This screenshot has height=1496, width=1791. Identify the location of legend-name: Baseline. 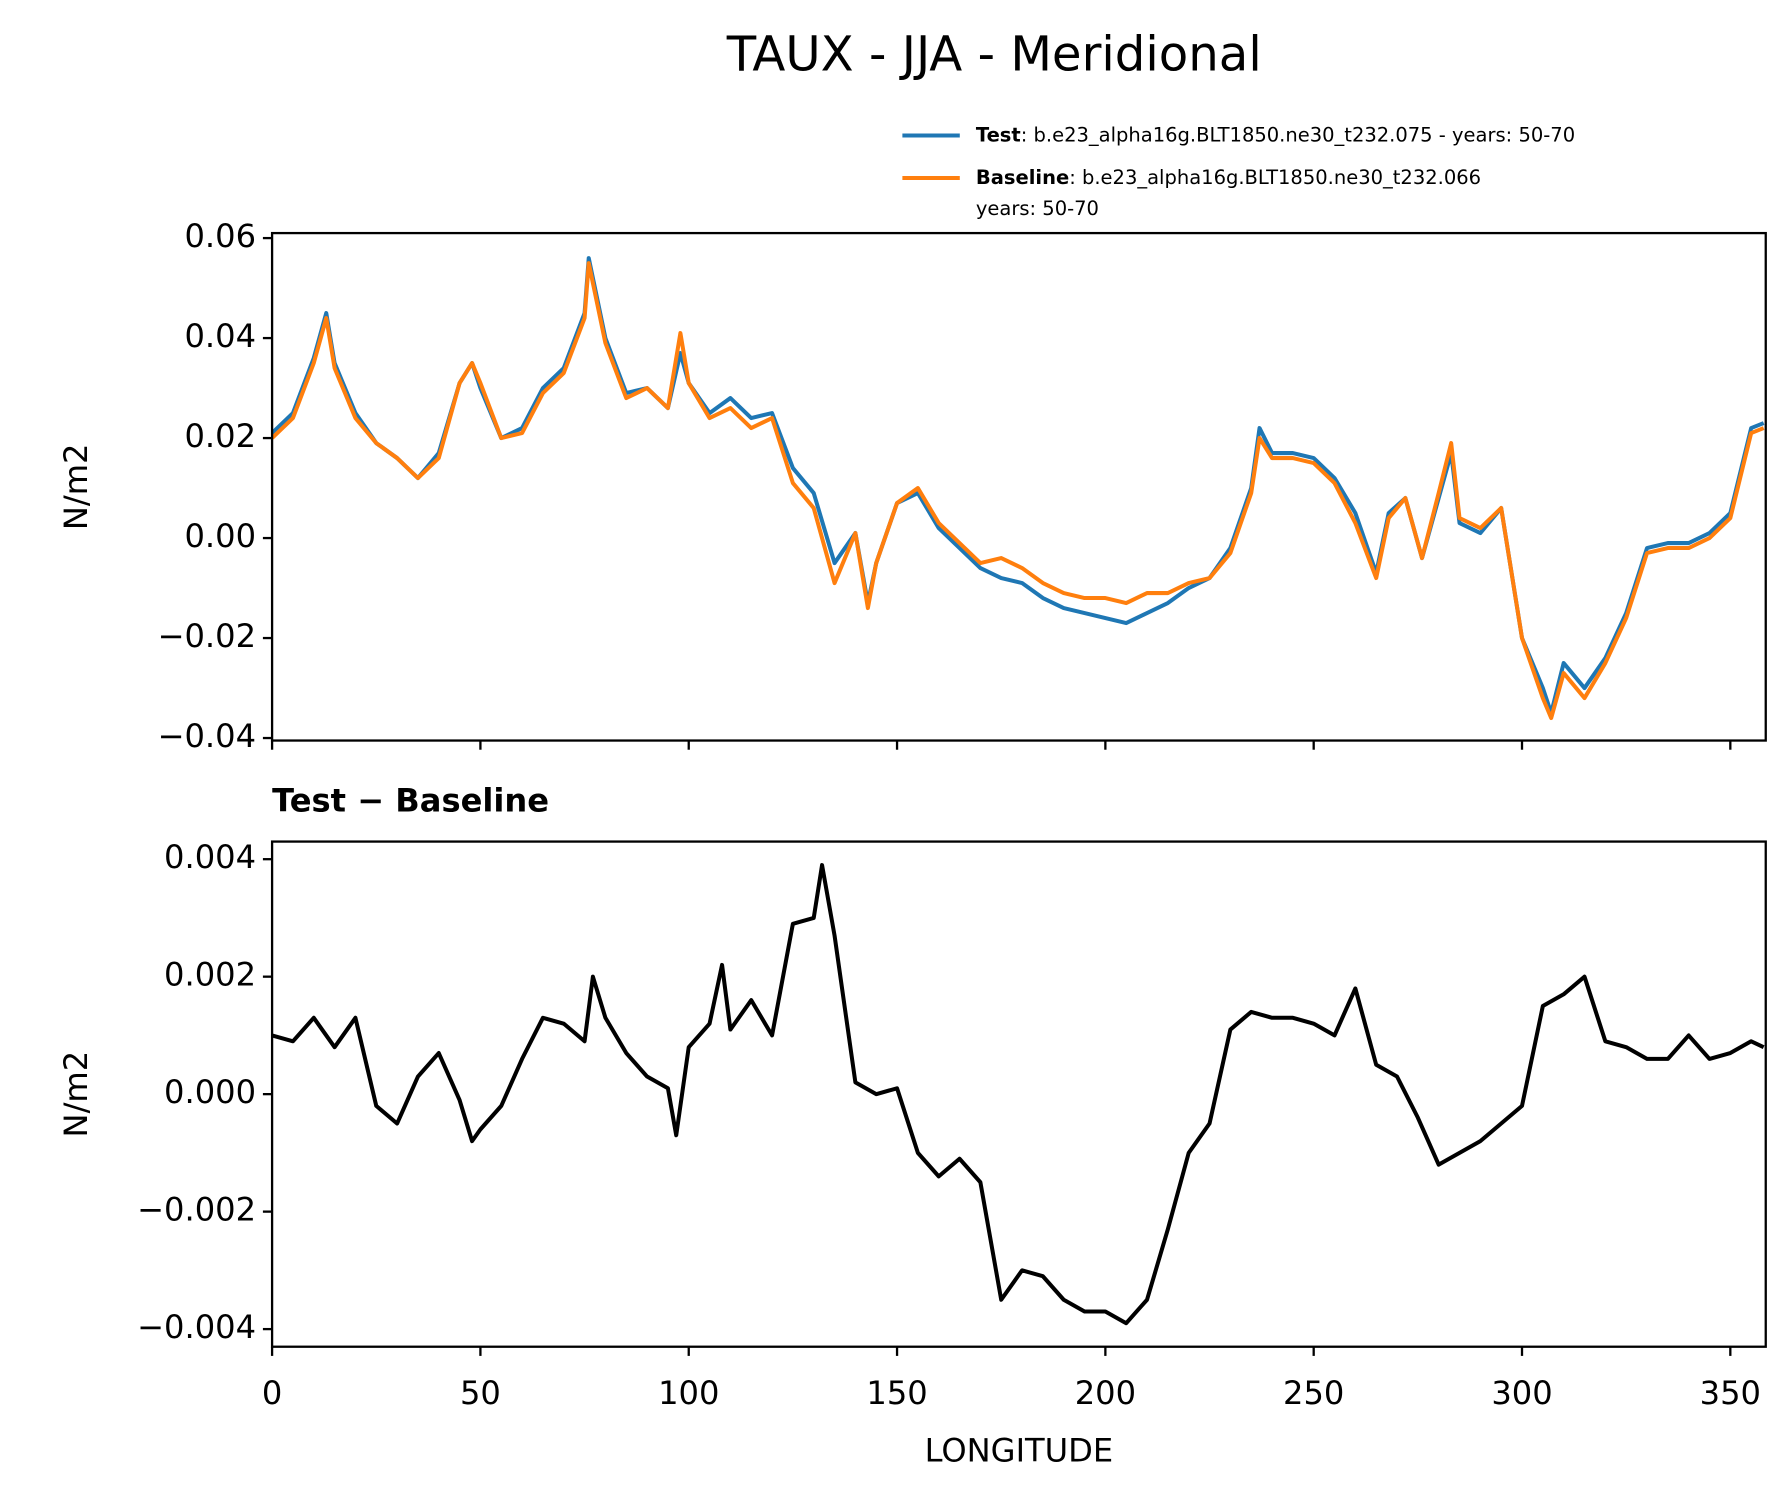
(1022, 176).